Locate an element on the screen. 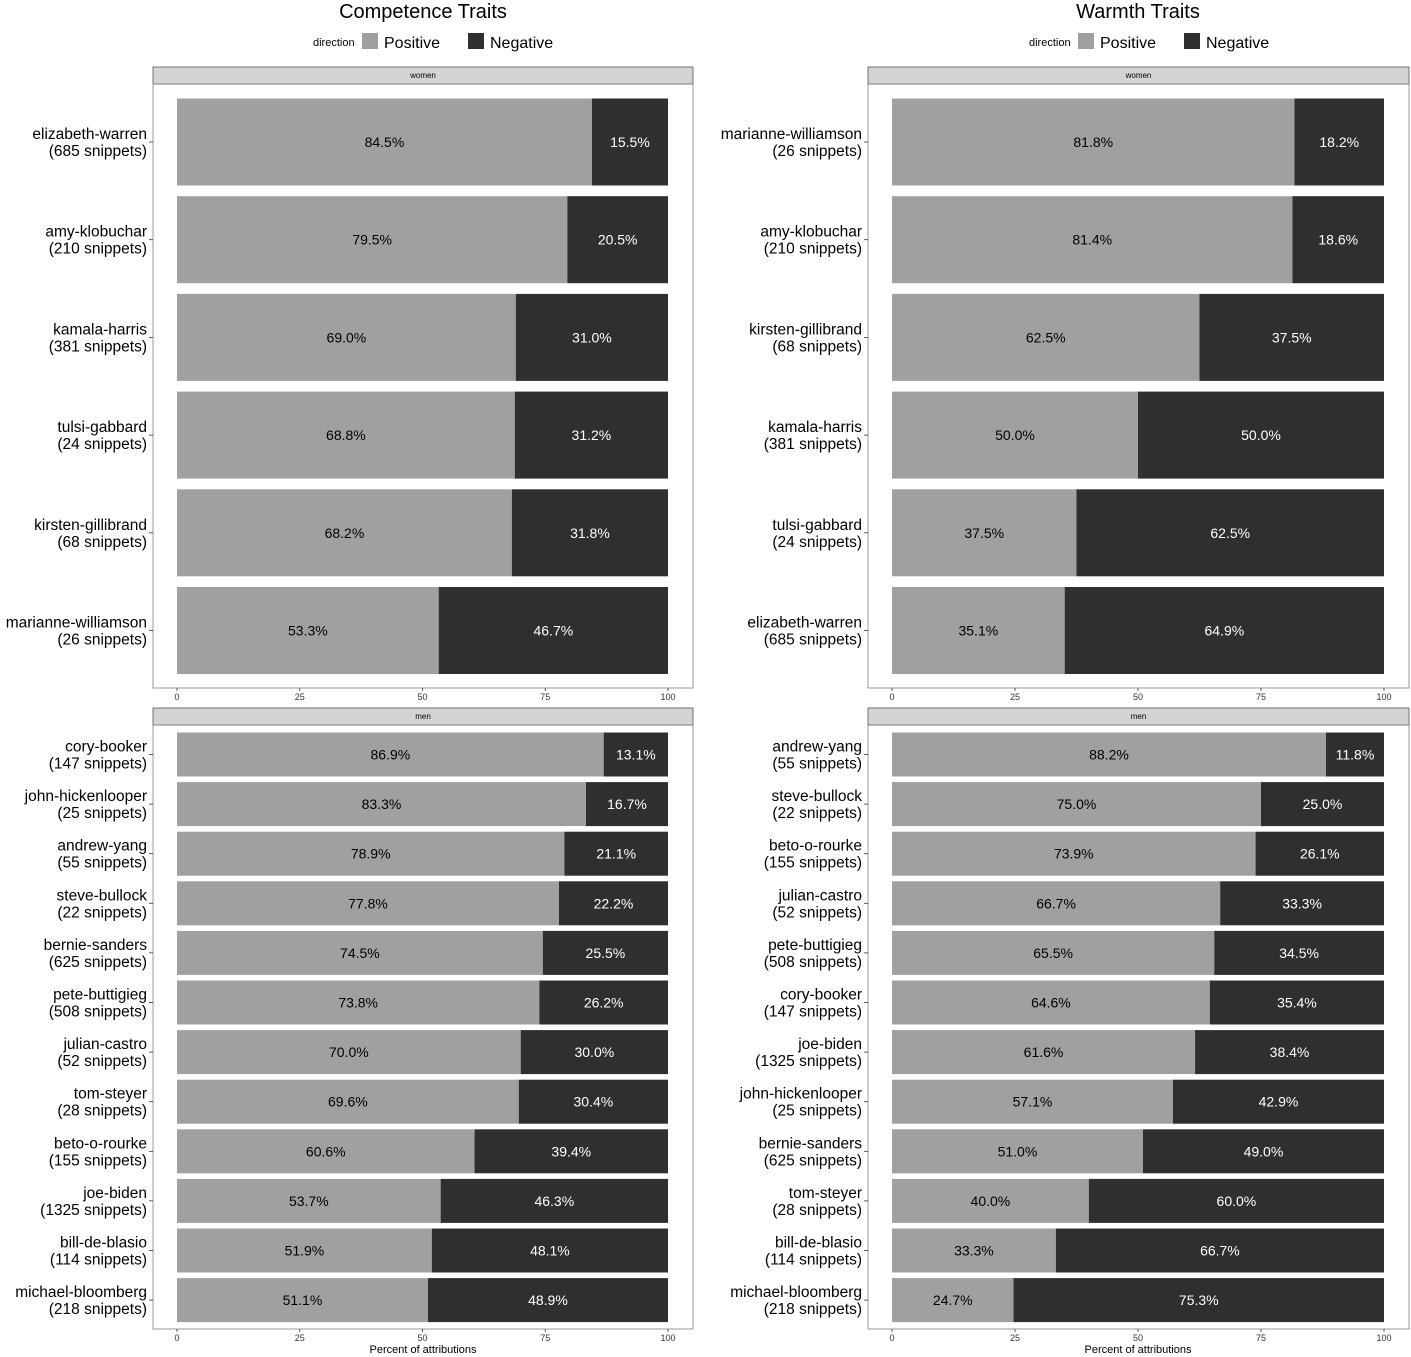  data-label-negative: 26.1% is located at coordinates (1320, 854).